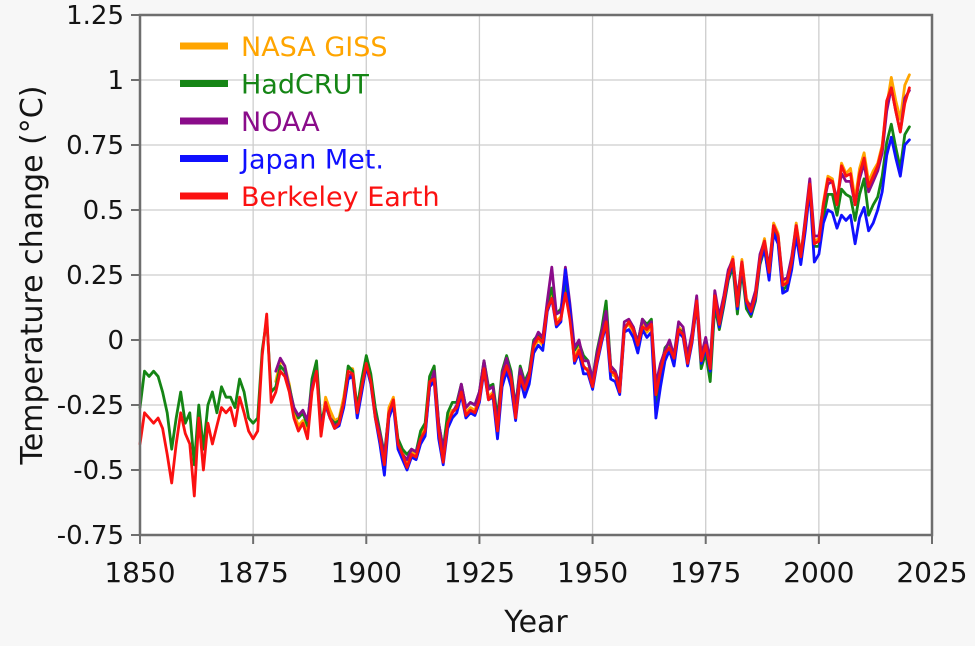 The width and height of the screenshot is (975, 646). What do you see at coordinates (592, 572) in the screenshot?
I see `x-tick-label: 1950` at bounding box center [592, 572].